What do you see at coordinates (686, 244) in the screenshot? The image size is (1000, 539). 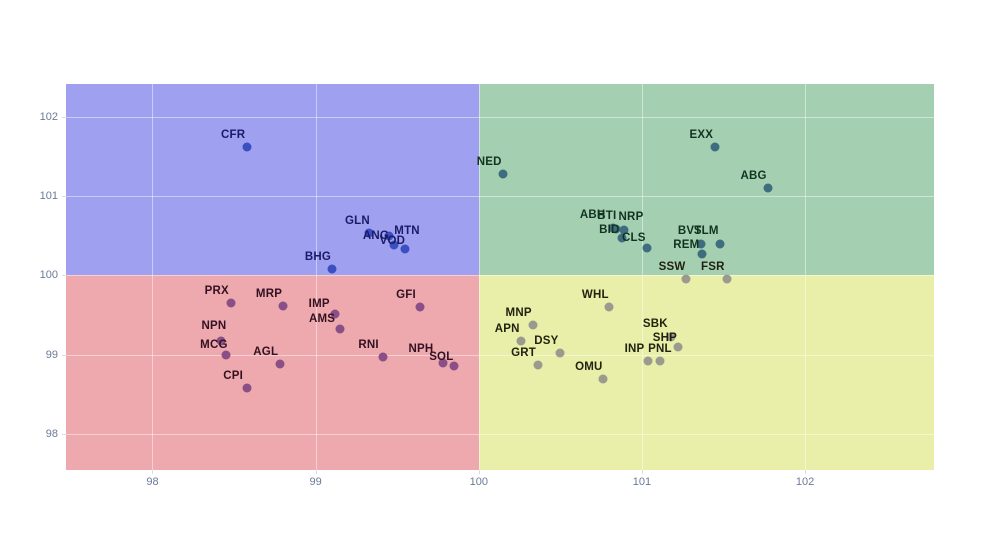 I see `scatter-point-label: REM` at bounding box center [686, 244].